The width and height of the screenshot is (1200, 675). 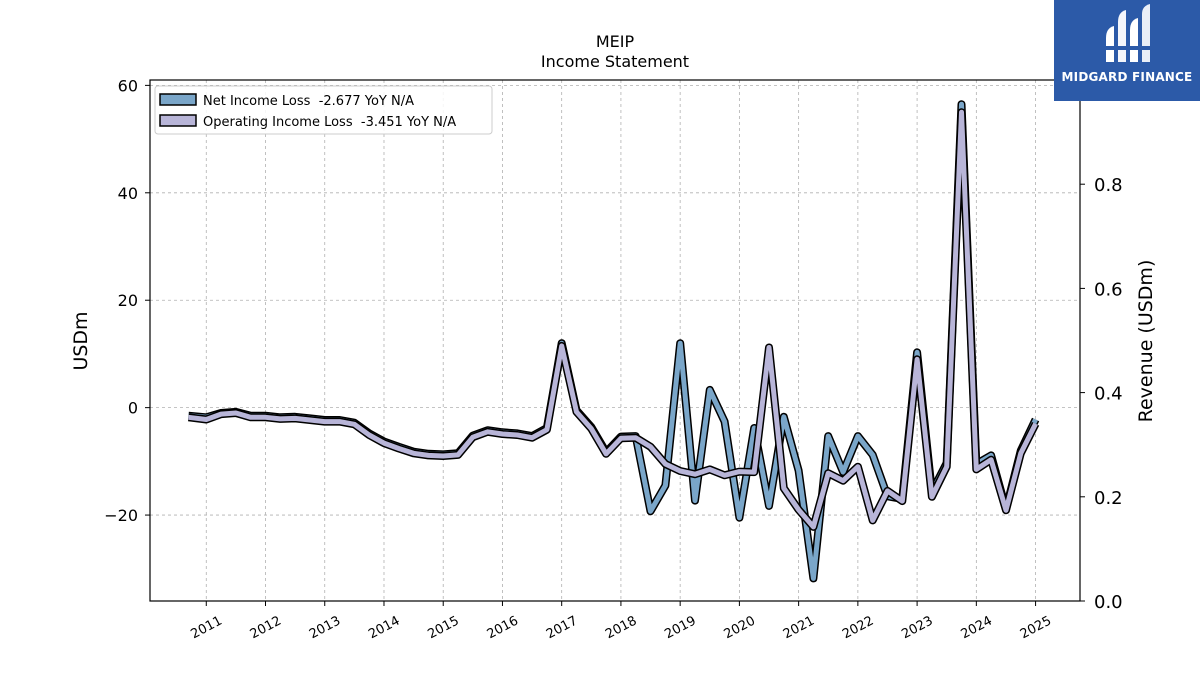 I want to click on y-axis-right: 0.0 0.2 0.4 0.6 0.8, so click(x=1101, y=394).